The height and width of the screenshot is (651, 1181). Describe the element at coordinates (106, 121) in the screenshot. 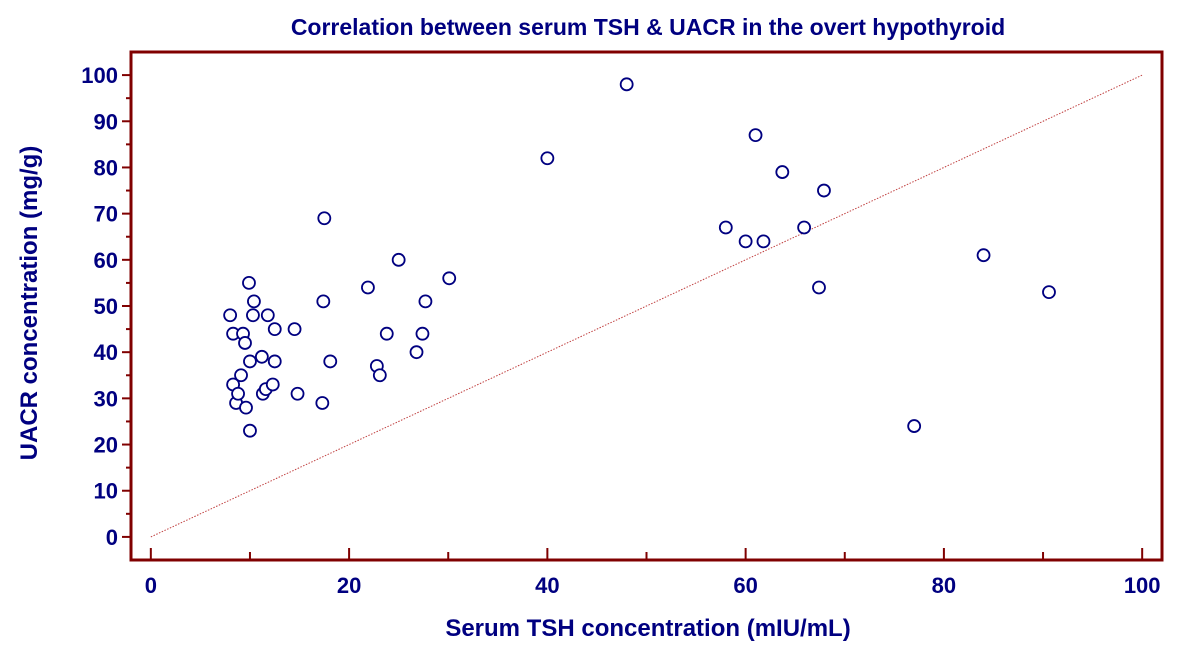

I see `y-tick-label: 90` at that location.